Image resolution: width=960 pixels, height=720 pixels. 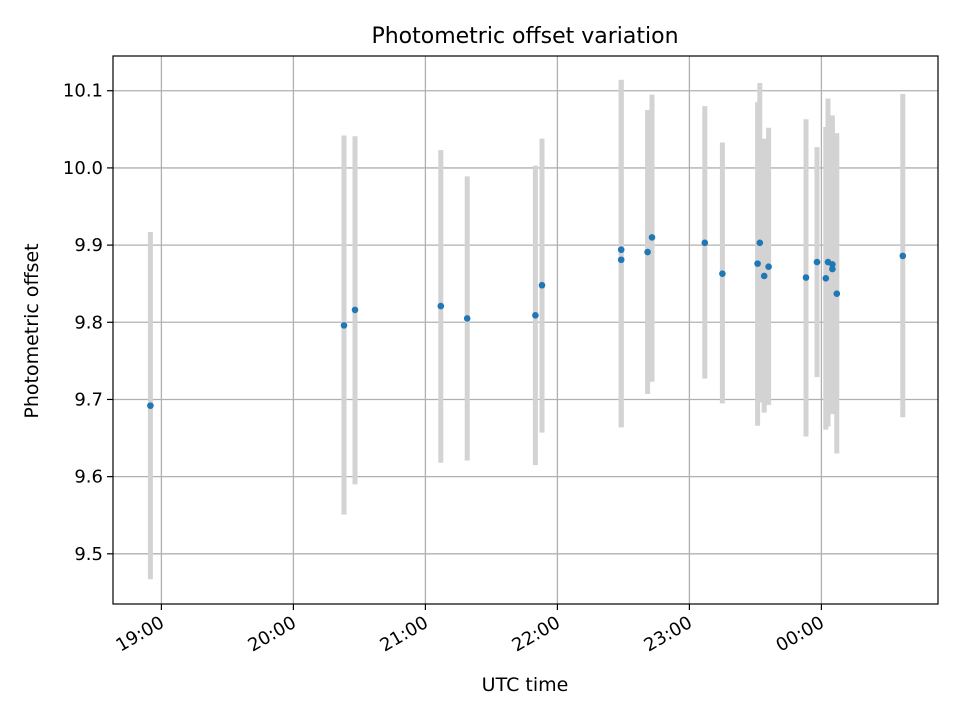 I want to click on y-tick-label: 10.1, so click(x=83, y=91).